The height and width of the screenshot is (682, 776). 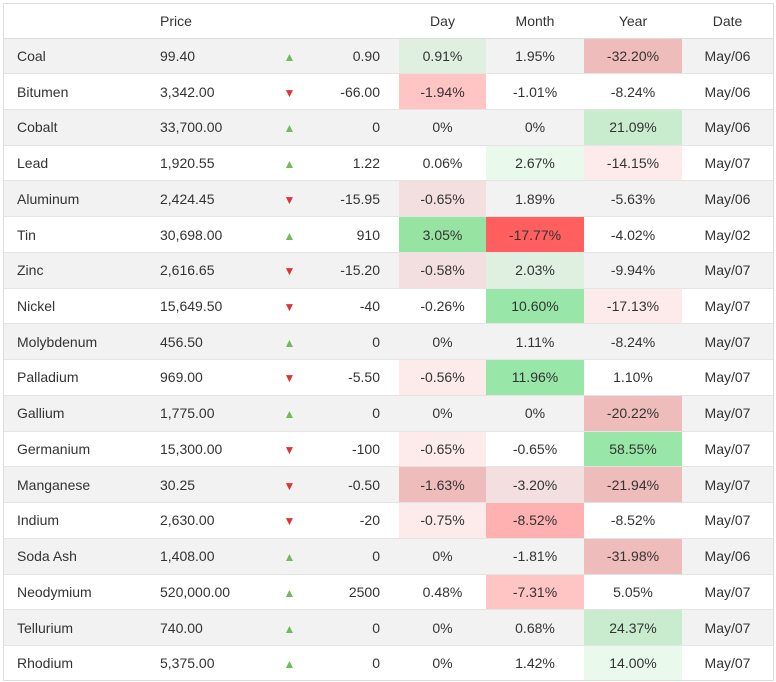 I want to click on commodity-name-link: Lead, so click(x=33, y=163).